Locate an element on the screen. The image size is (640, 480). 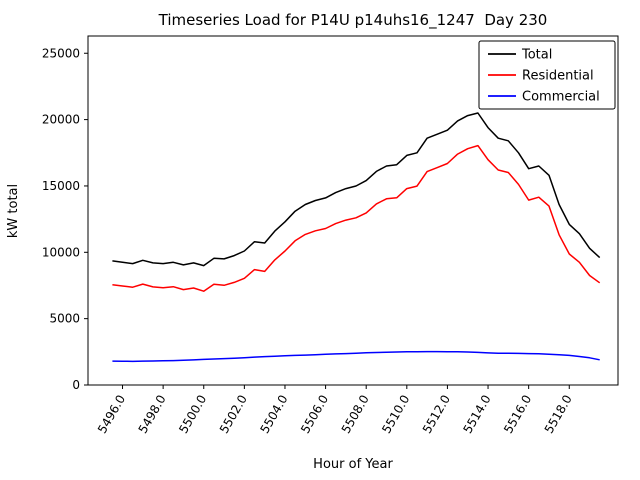
legend-box is located at coordinates (547, 75).